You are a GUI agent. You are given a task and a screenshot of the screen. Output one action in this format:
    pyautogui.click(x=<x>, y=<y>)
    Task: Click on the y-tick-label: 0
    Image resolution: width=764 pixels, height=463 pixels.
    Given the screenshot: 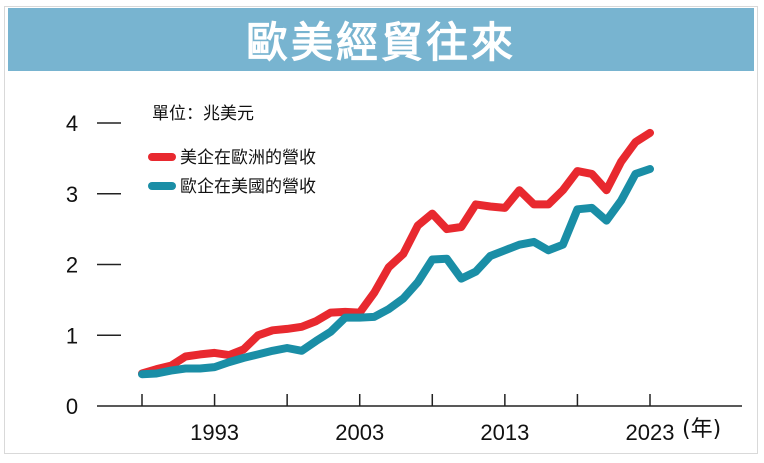 What is the action you would take?
    pyautogui.click(x=72, y=406)
    